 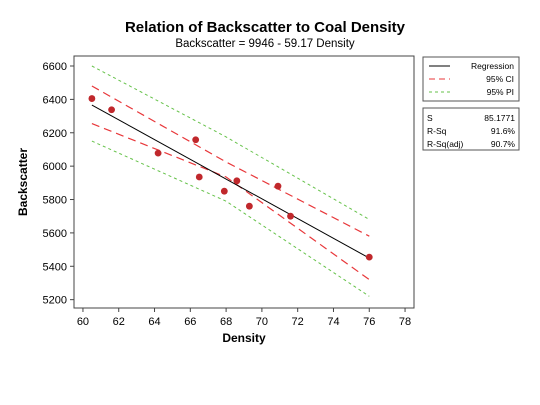 I want to click on y-tick-label: 6400, so click(x=55, y=100).